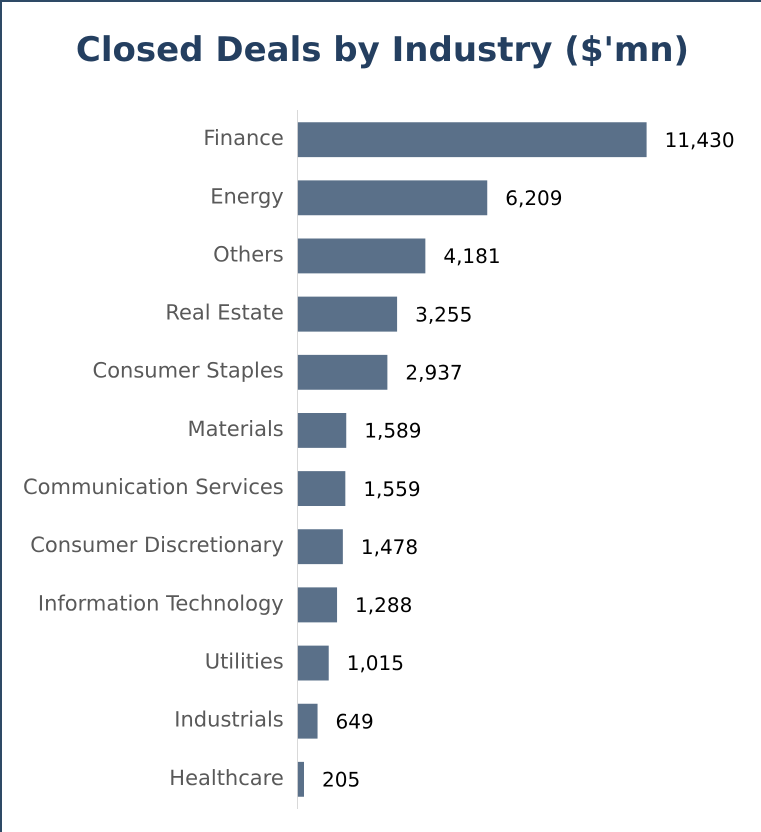 The image size is (761, 832). Describe the element at coordinates (188, 370) in the screenshot. I see `y-tick-label: Consumer Staples` at that location.